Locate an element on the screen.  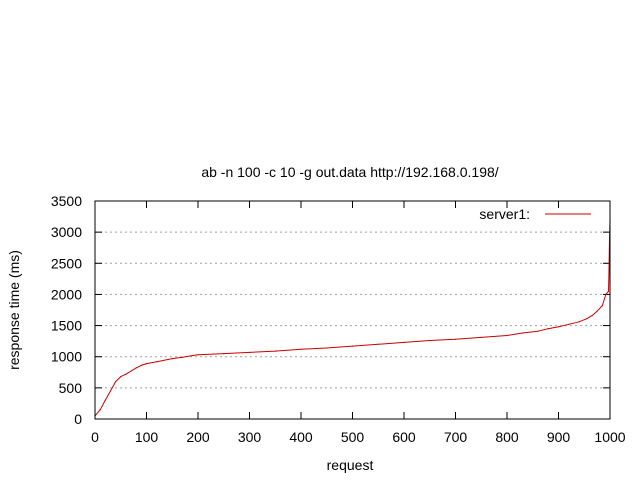
x-tick-label: 600 is located at coordinates (404, 437).